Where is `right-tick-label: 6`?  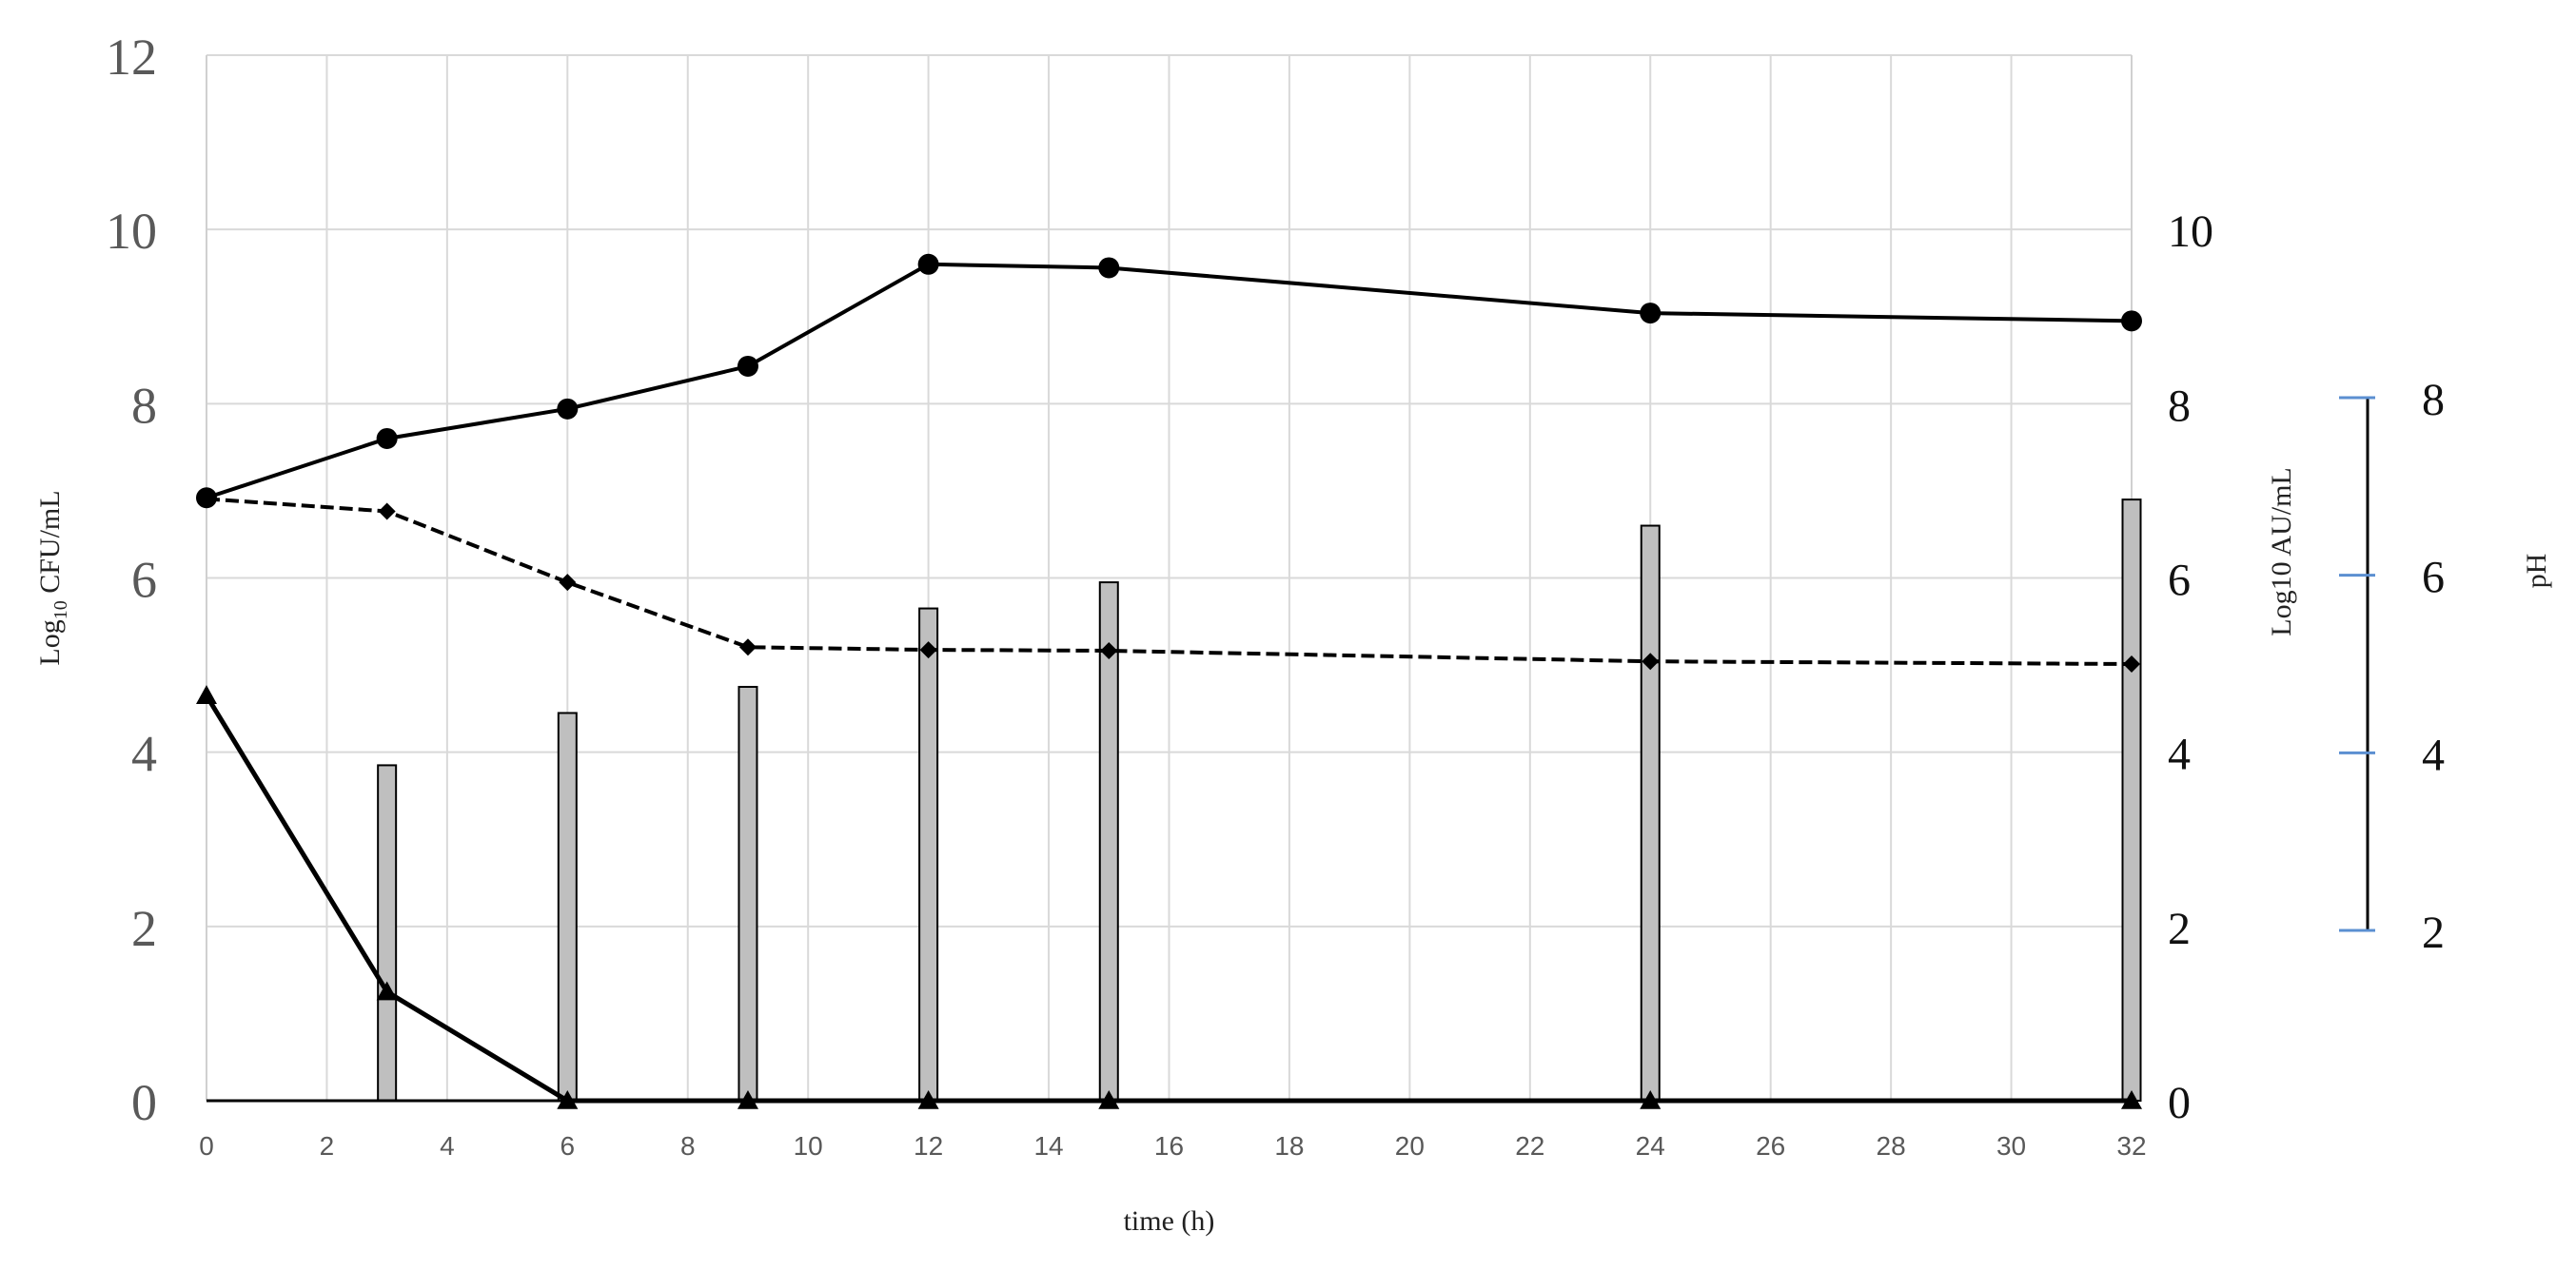 right-tick-label: 6 is located at coordinates (2179, 581).